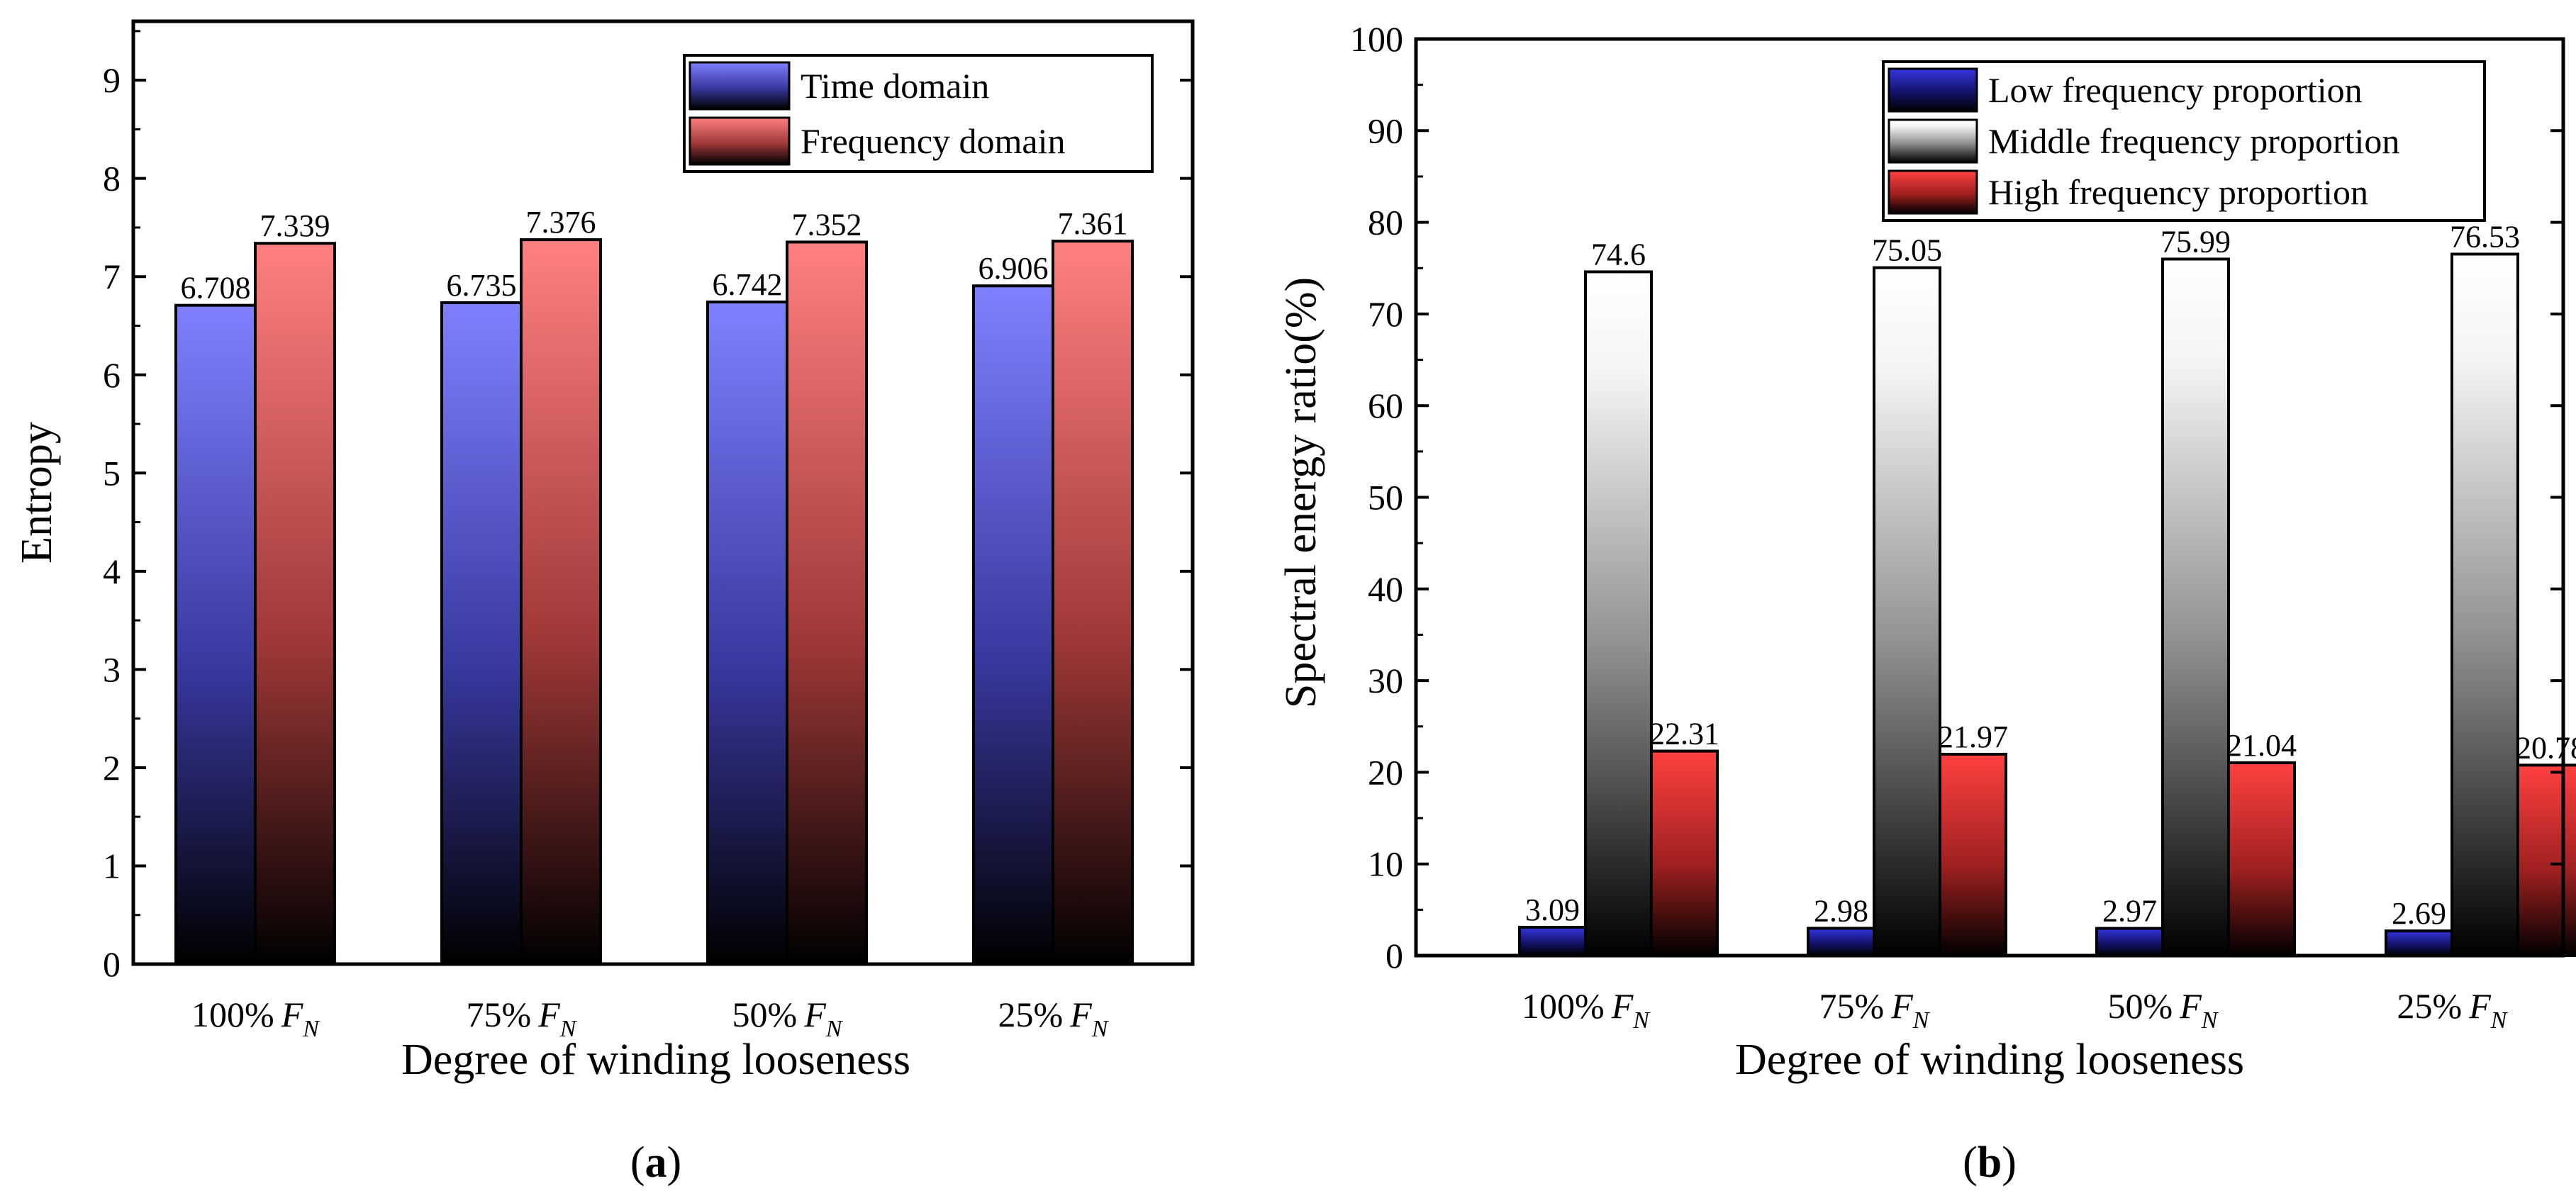  I want to click on y-tick-label: 1, so click(112, 866).